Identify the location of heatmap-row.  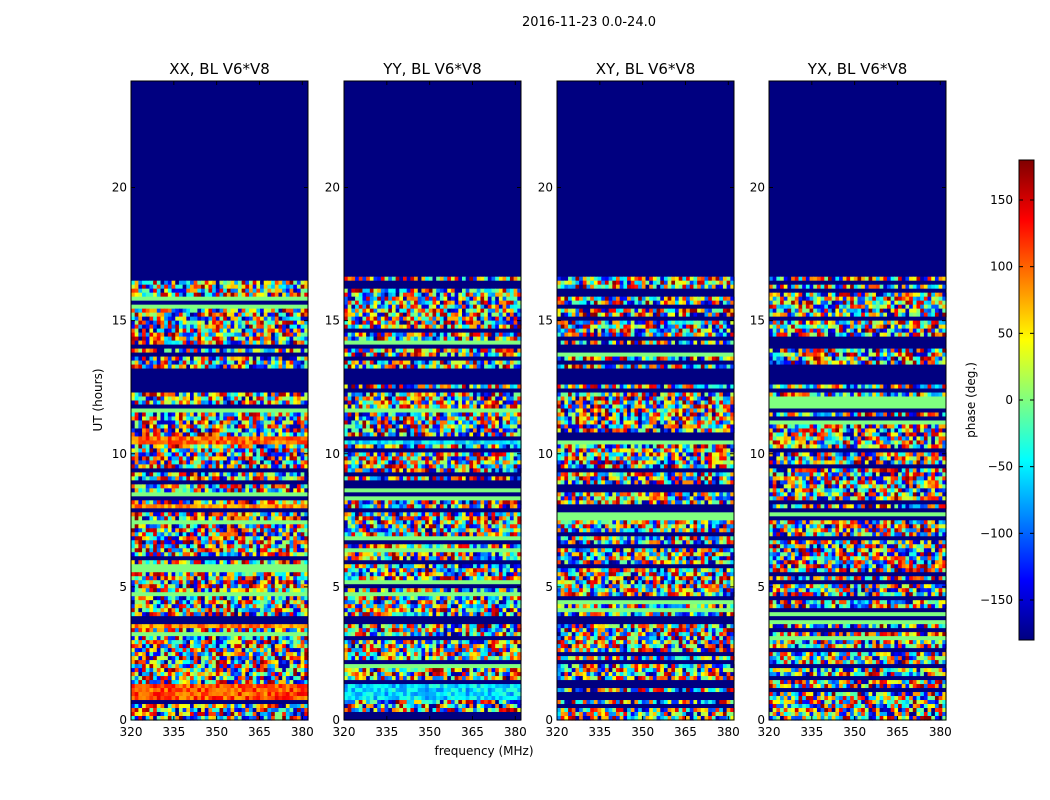
(219, 303).